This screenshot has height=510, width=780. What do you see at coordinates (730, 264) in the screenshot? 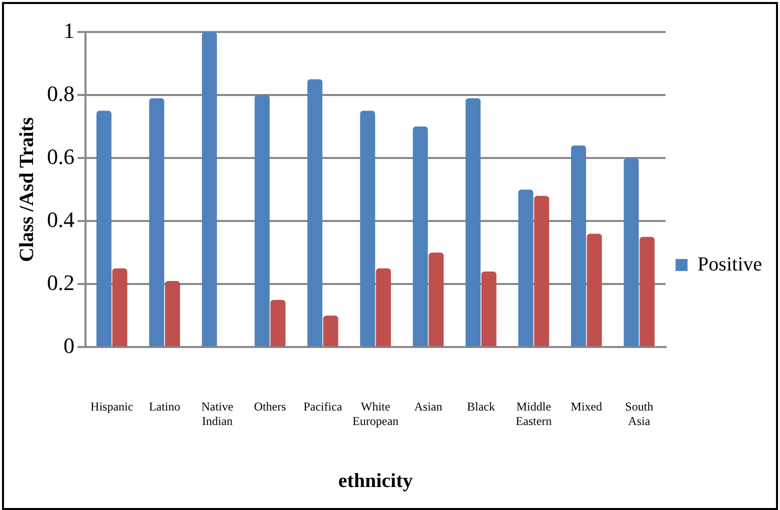
I see `legend-label: Positive` at bounding box center [730, 264].